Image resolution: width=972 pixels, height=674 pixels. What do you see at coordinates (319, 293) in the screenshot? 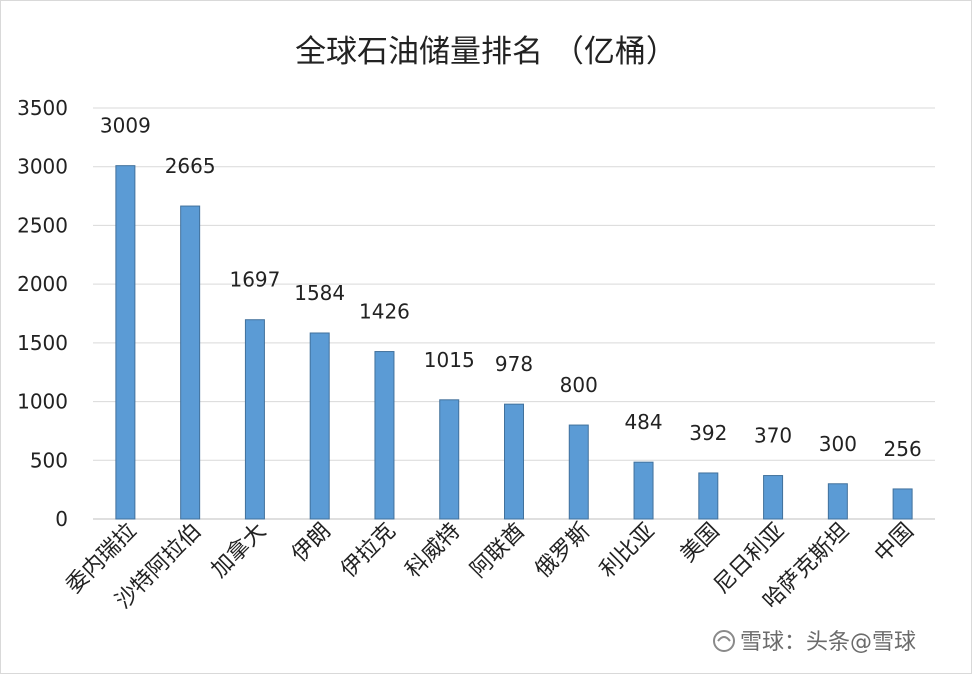
I see `data-label: 1584` at bounding box center [319, 293].